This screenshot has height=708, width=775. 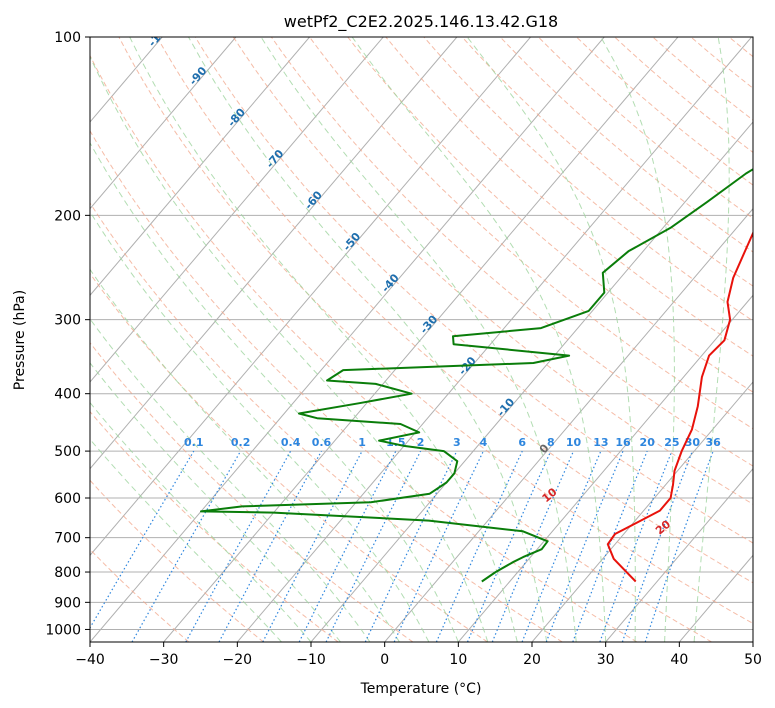 What do you see at coordinates (322, 442) in the screenshot?
I see `mixing-ratio-label: 0.6` at bounding box center [322, 442].